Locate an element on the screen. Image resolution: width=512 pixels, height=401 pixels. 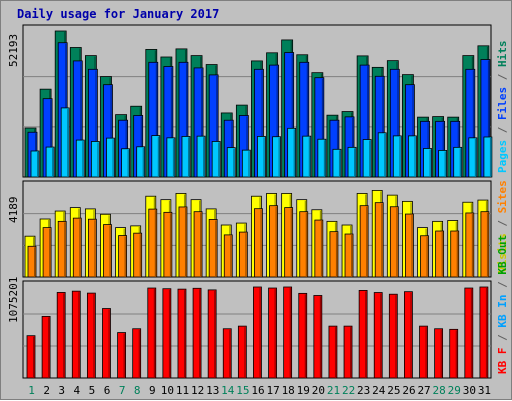
x-tick-label-day-22: 22 is located at coordinates (348, 390).